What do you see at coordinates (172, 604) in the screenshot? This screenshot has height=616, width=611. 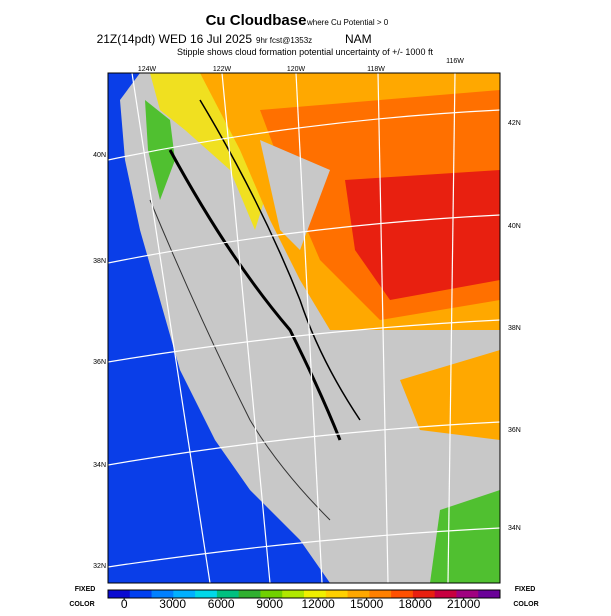 I see `colorbar-label: 3000` at bounding box center [172, 604].